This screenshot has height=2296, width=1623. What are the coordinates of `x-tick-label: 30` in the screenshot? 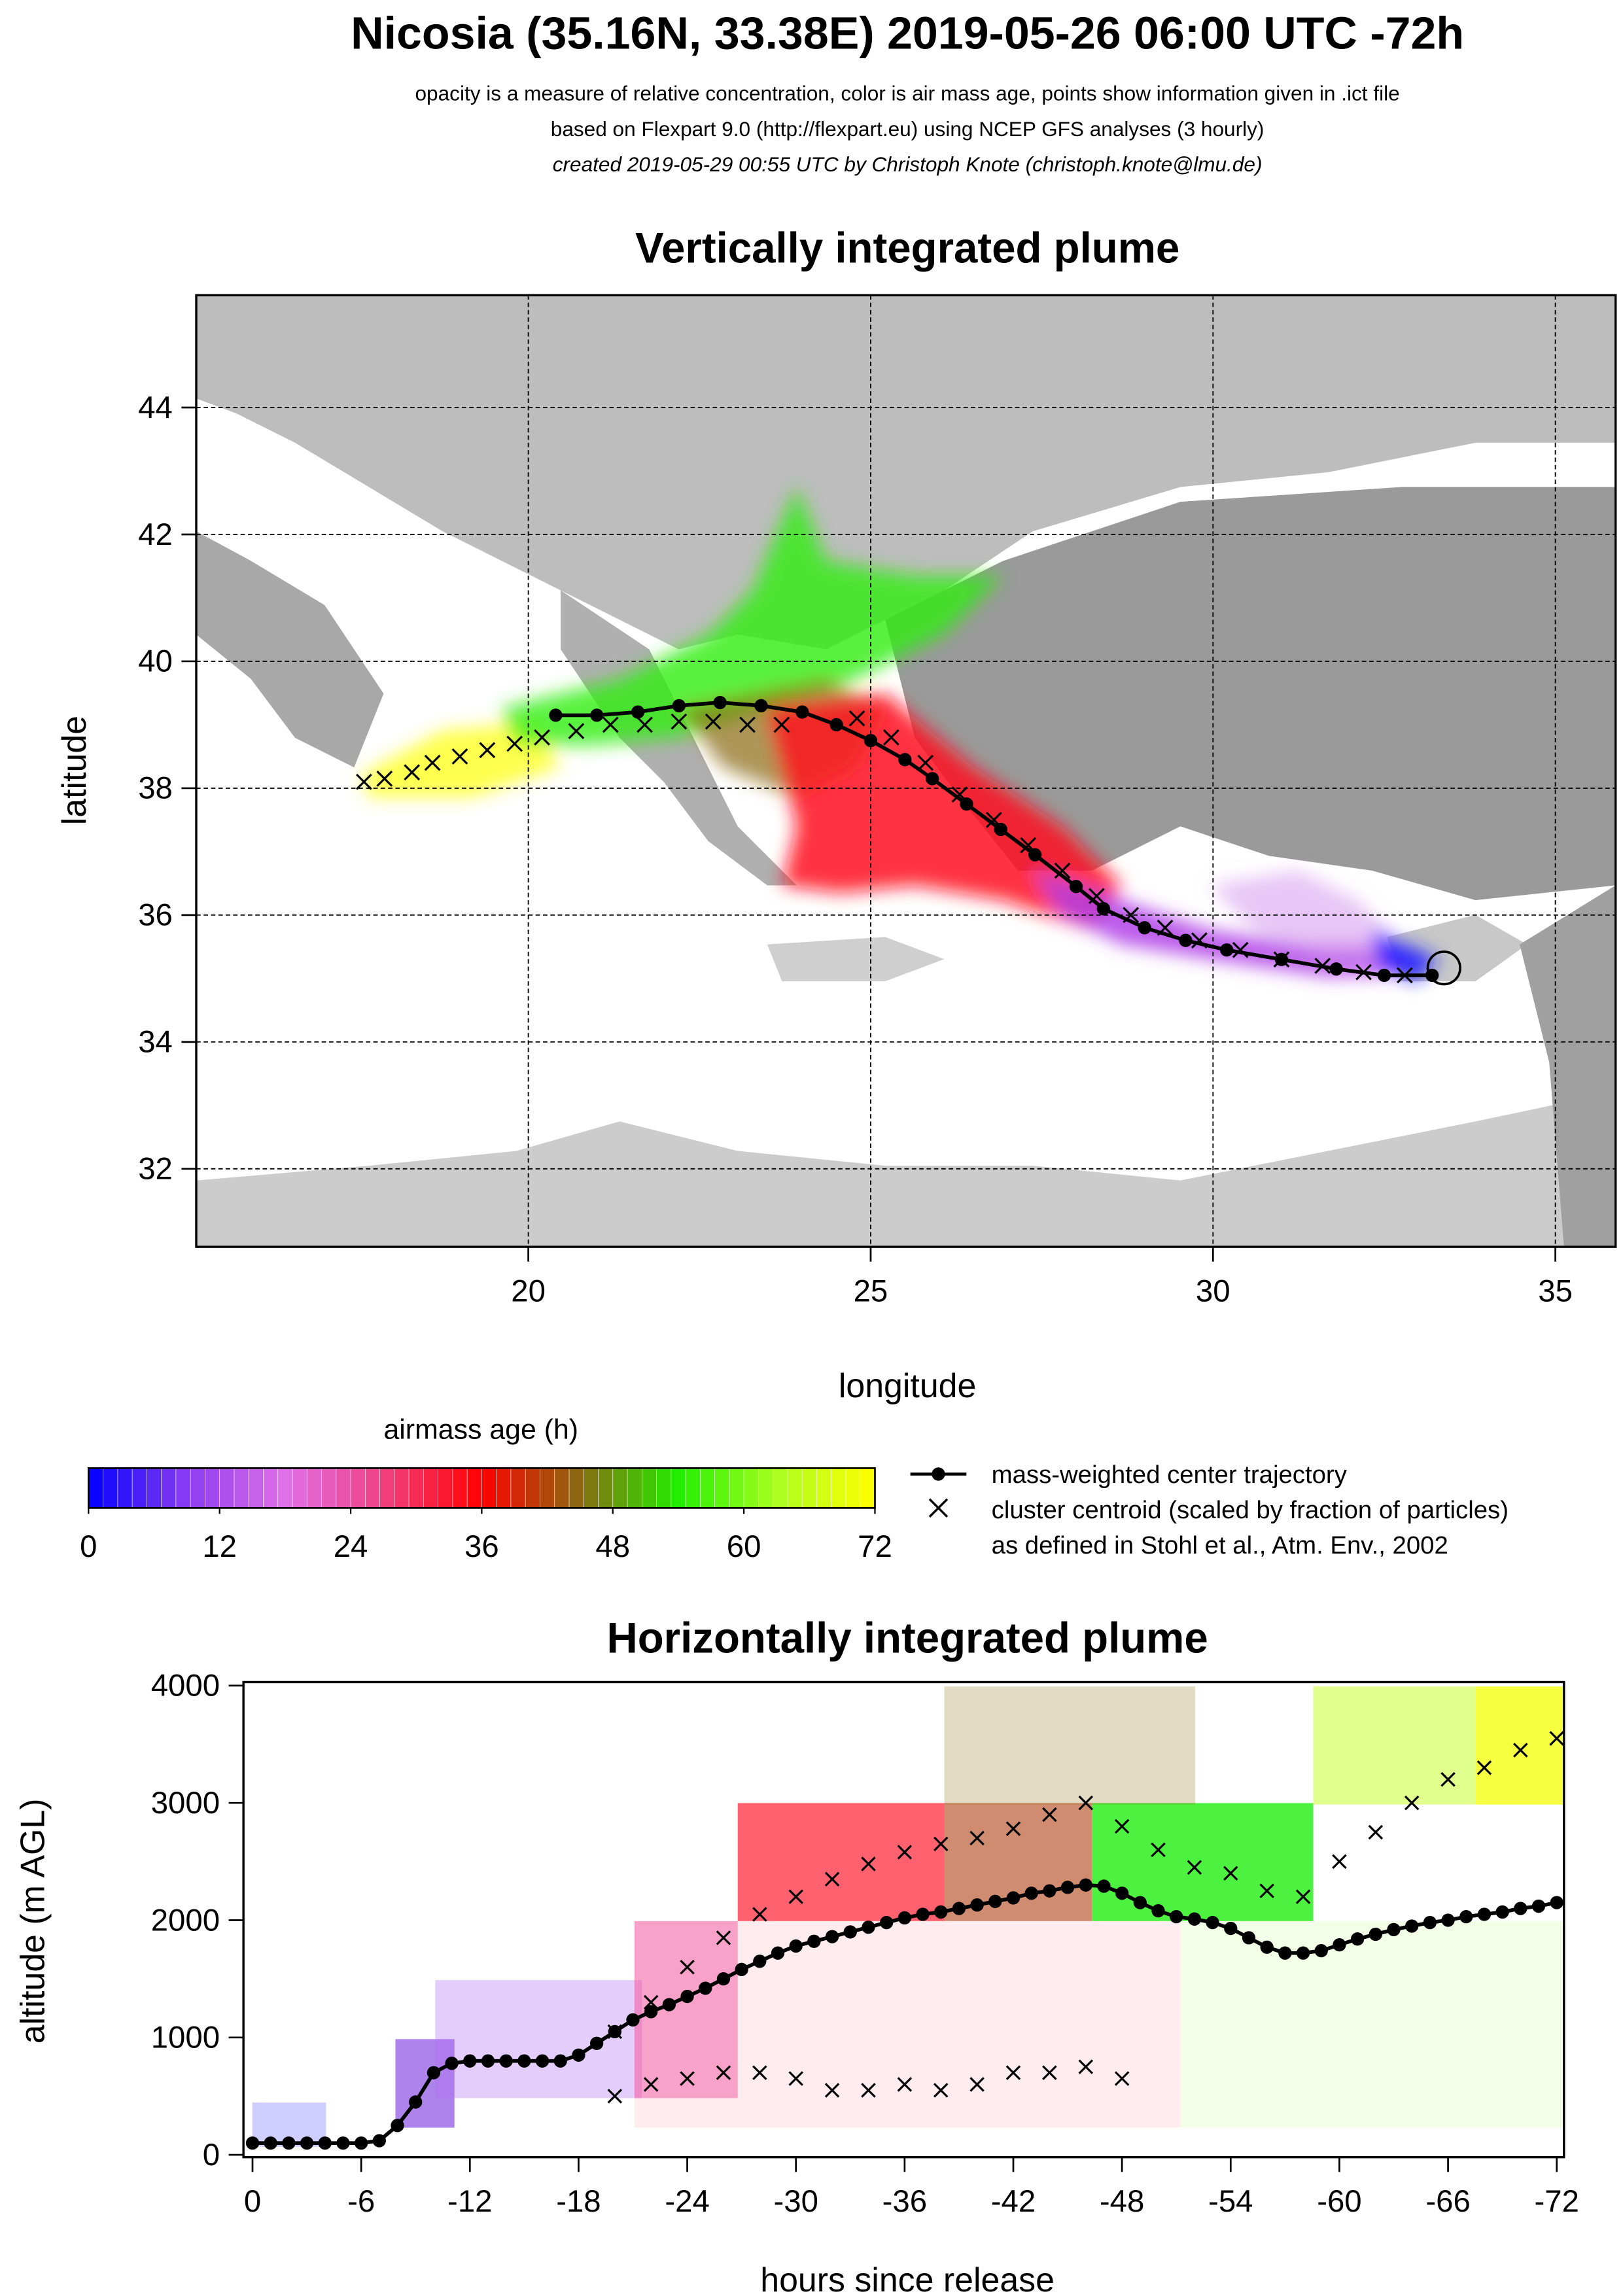 It's located at (1213, 1291).